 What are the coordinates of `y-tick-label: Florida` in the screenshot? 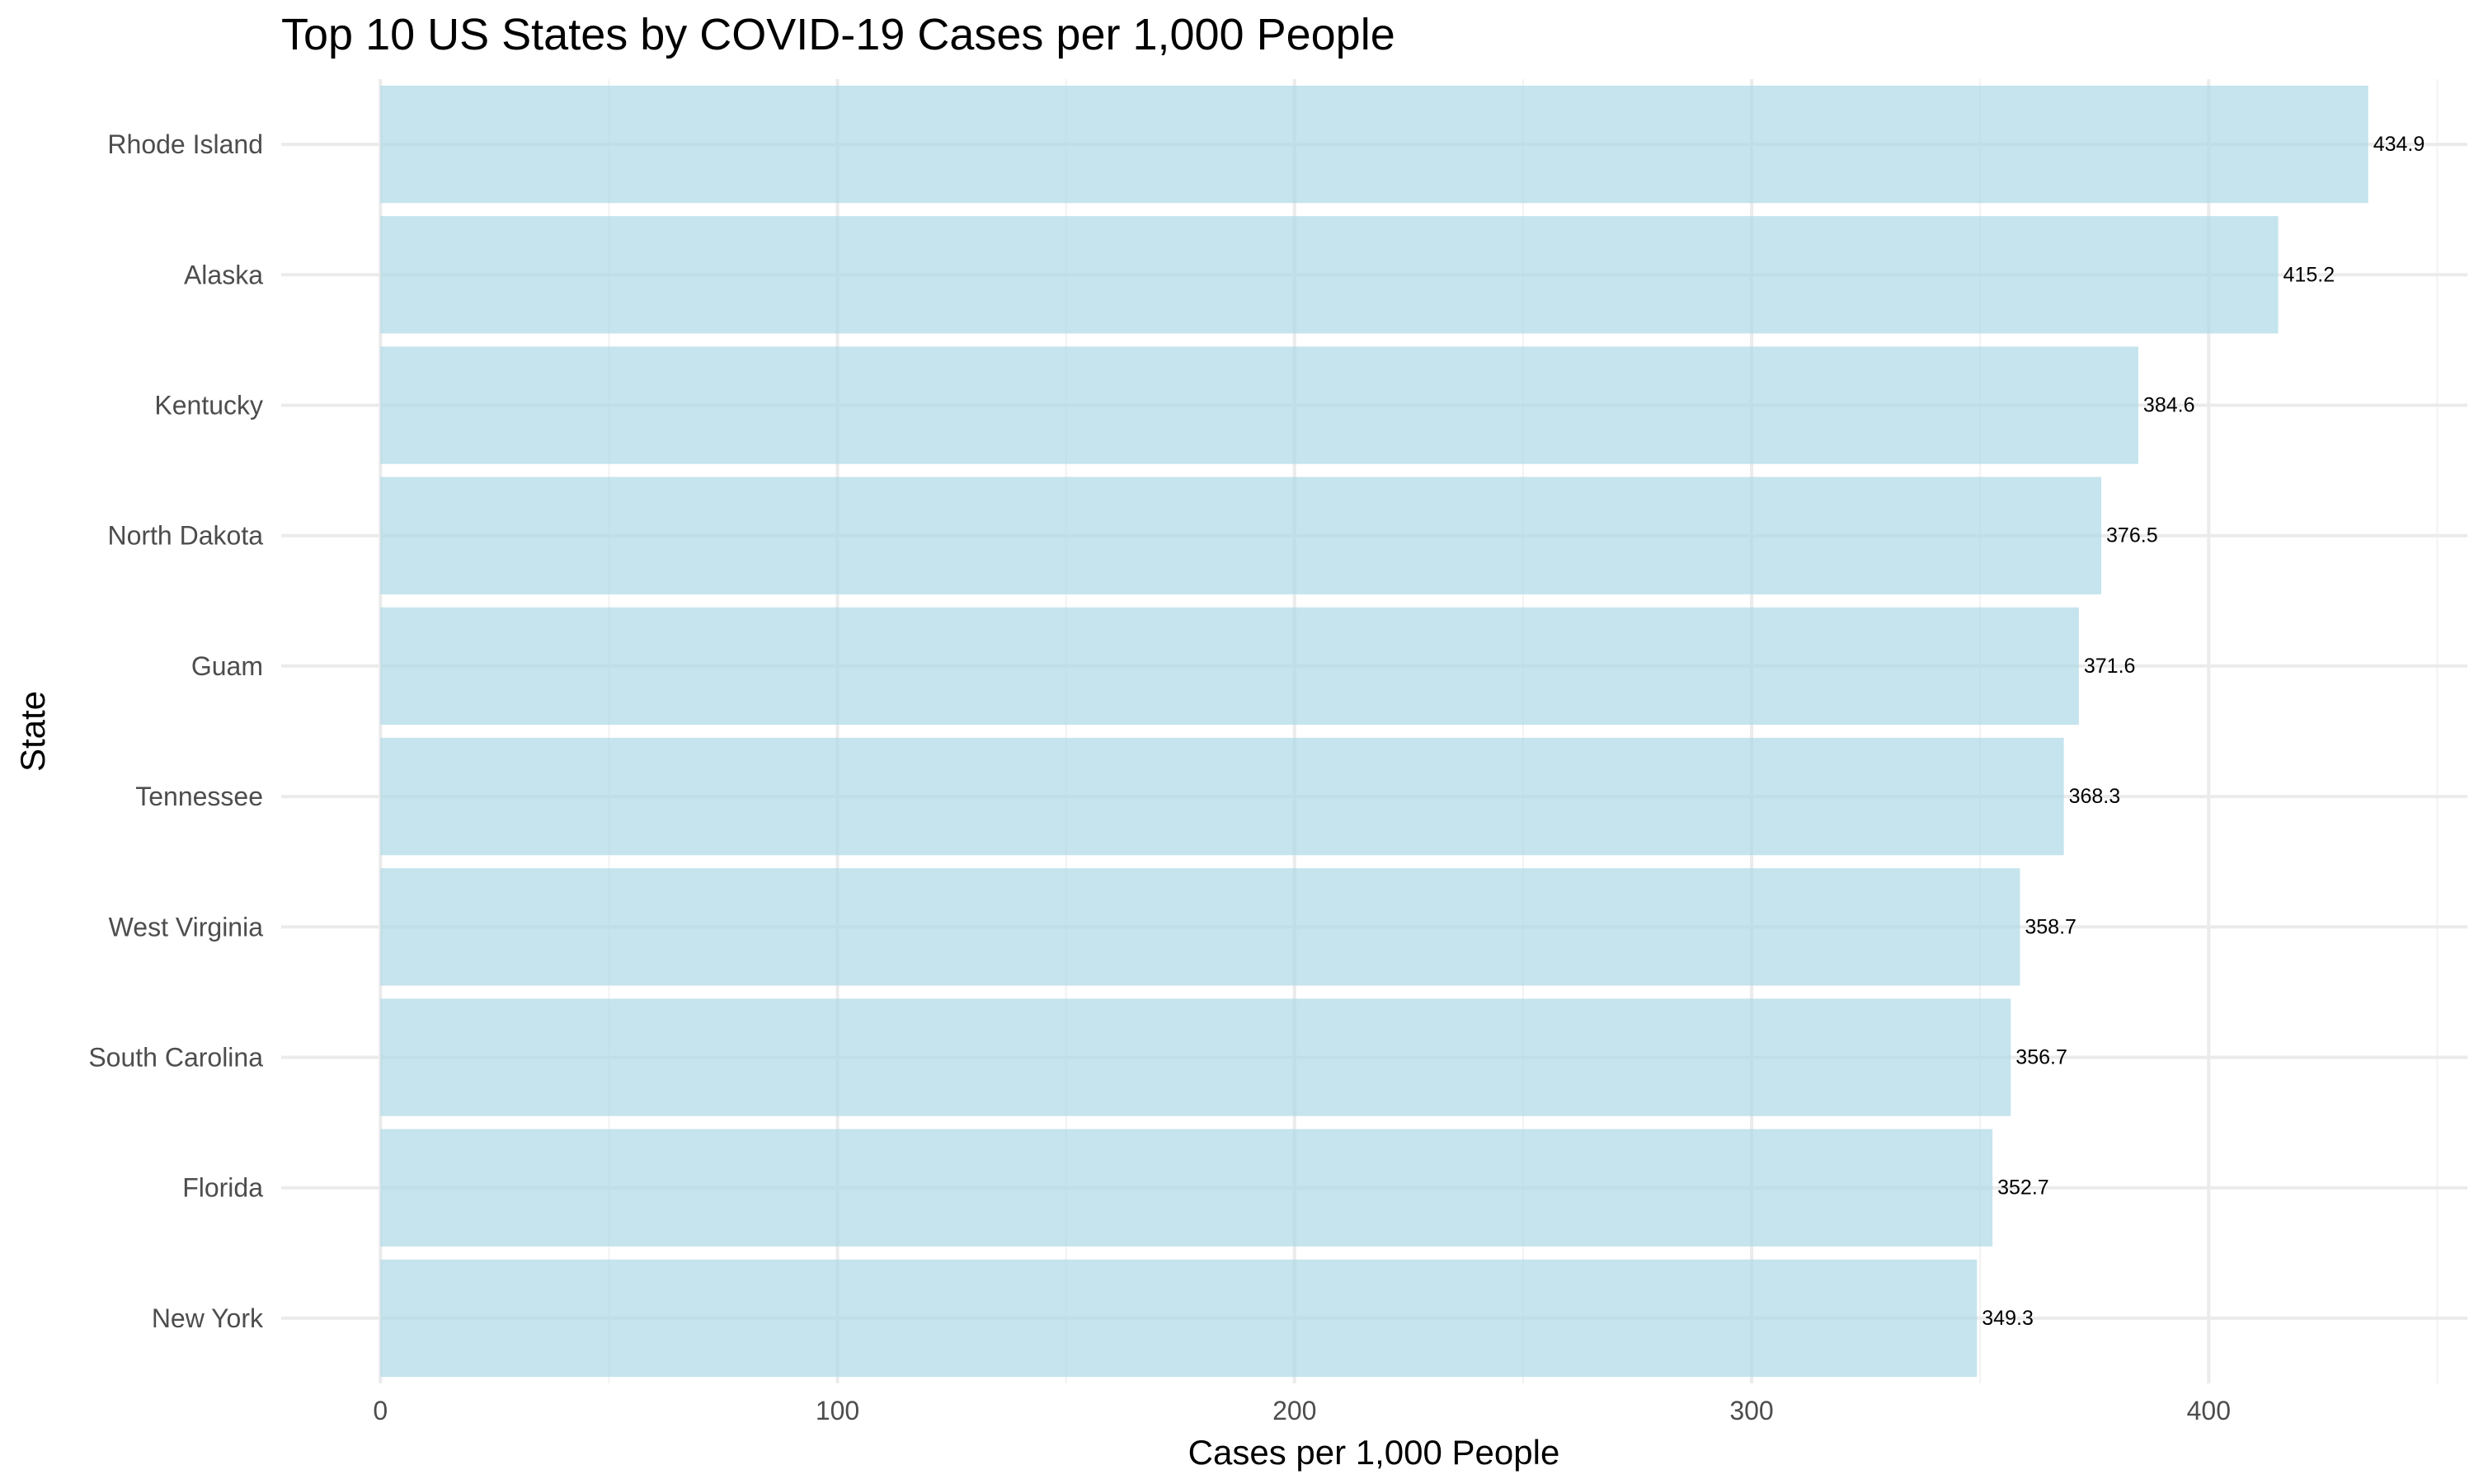 It's located at (222, 1188).